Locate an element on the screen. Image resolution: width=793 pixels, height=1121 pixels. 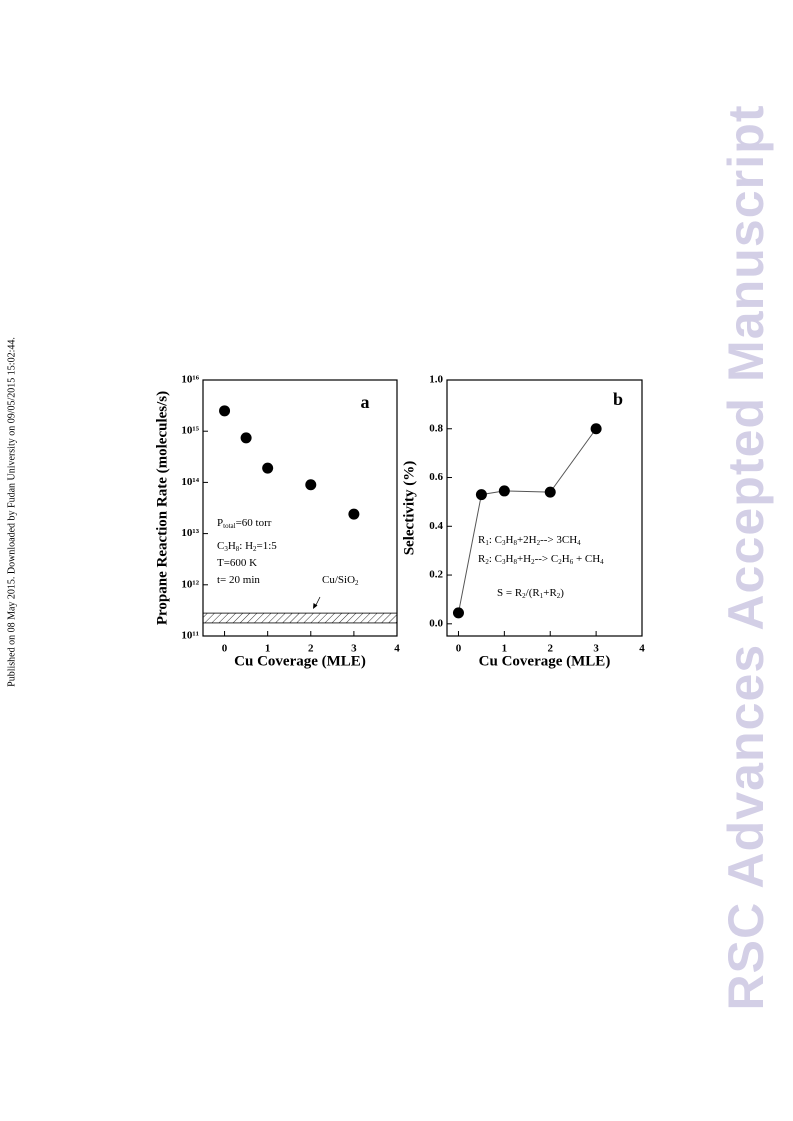
y-tick-label: 10¹³ is located at coordinates (190, 533).